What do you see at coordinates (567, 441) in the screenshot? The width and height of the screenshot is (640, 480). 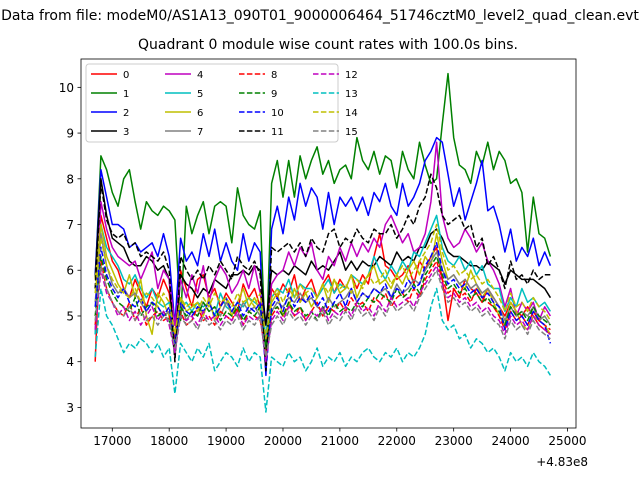 I see `x-tick-label: 25000` at bounding box center [567, 441].